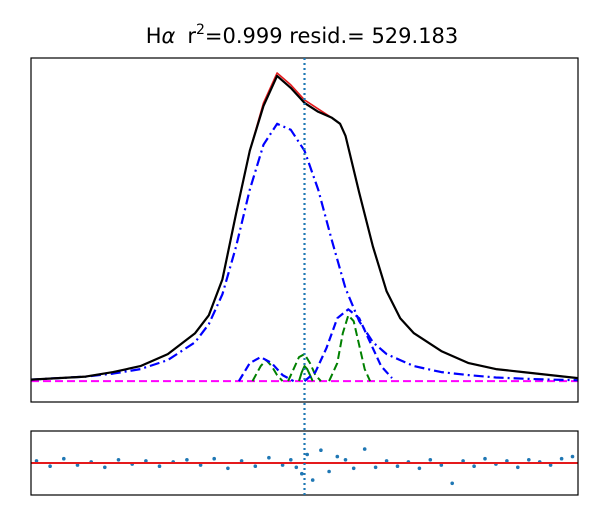 The image size is (600, 525). Describe the element at coordinates (154, 36) in the screenshot. I see `title-prefix: H` at that location.